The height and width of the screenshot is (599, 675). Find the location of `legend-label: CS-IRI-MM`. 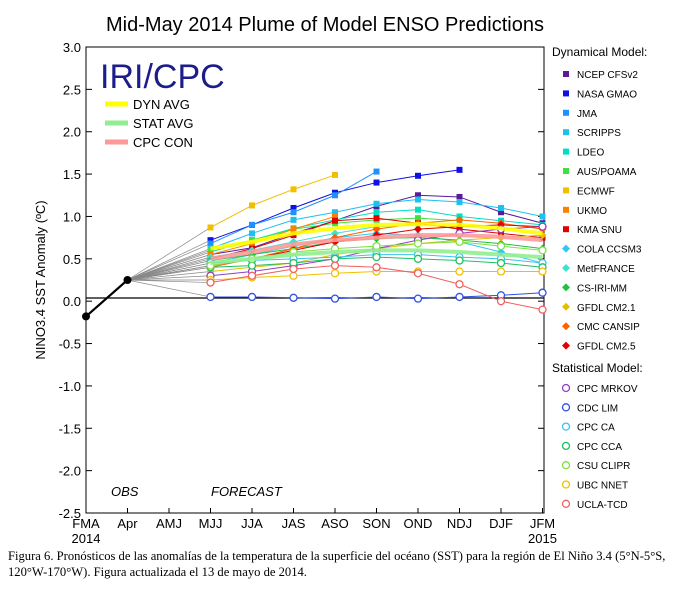

legend-label: CS-IRI-MM is located at coordinates (602, 288).